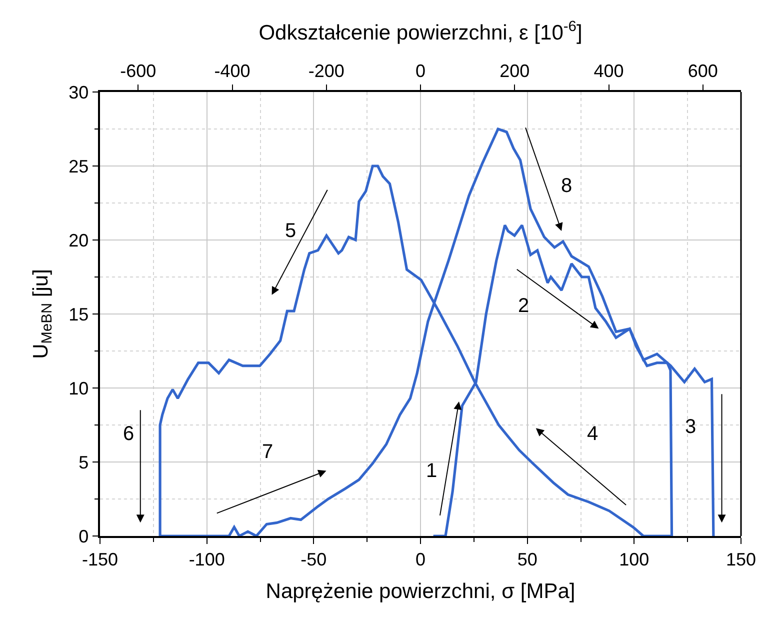  I want to click on annotation: 5, so click(290, 231).